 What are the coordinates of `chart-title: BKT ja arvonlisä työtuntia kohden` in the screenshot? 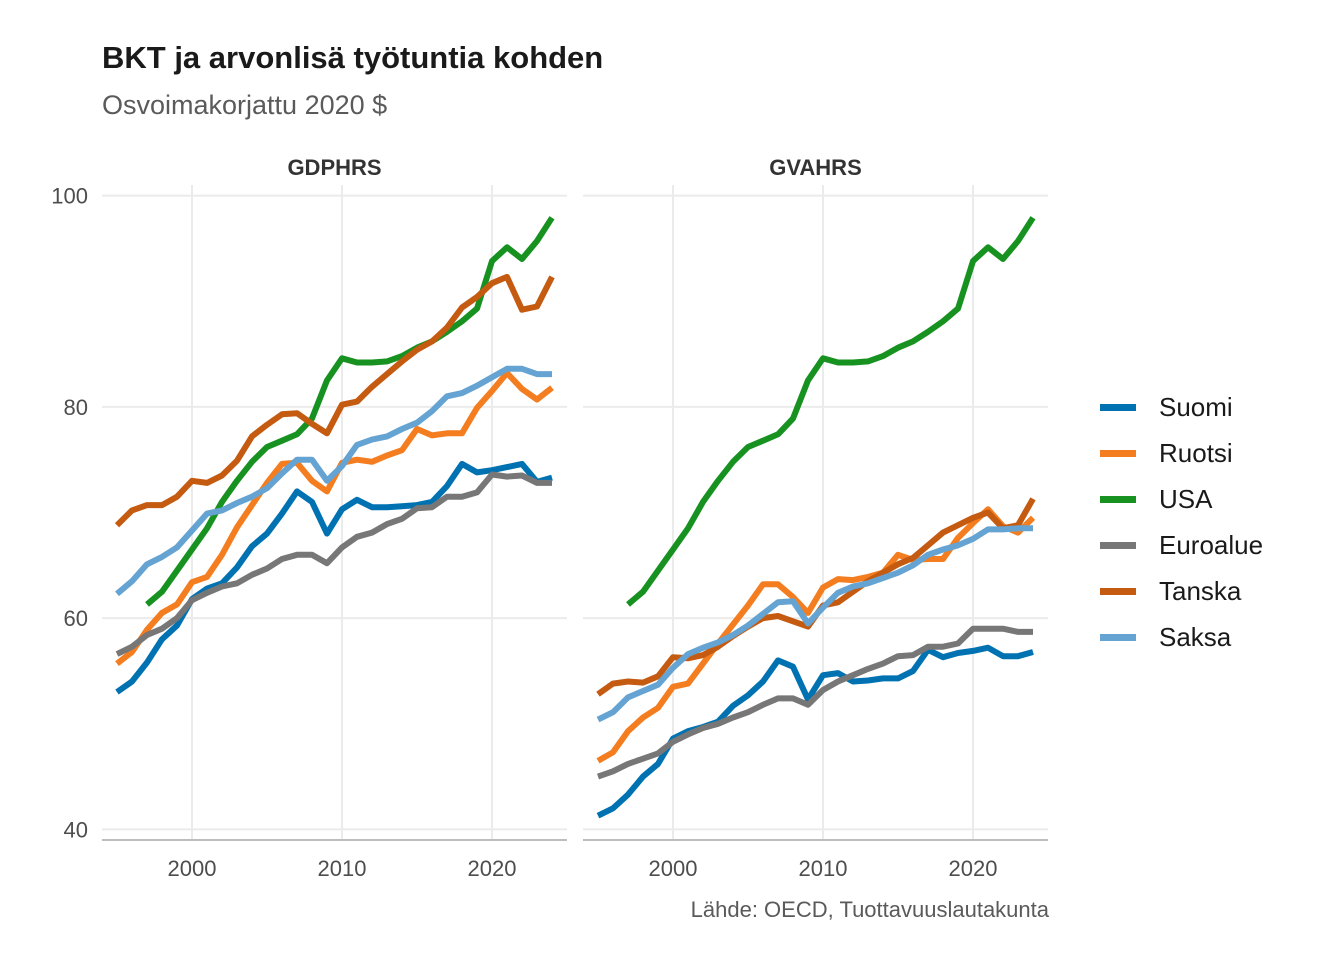 It's located at (353, 57).